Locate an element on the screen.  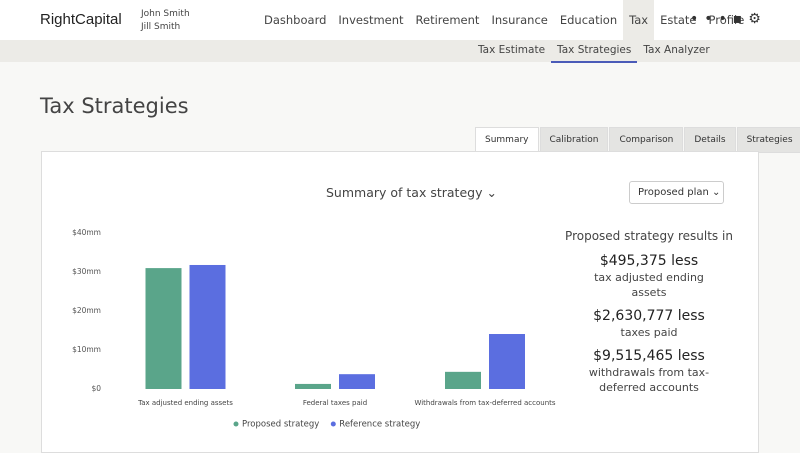
user-name: Jill Smith is located at coordinates (161, 27).